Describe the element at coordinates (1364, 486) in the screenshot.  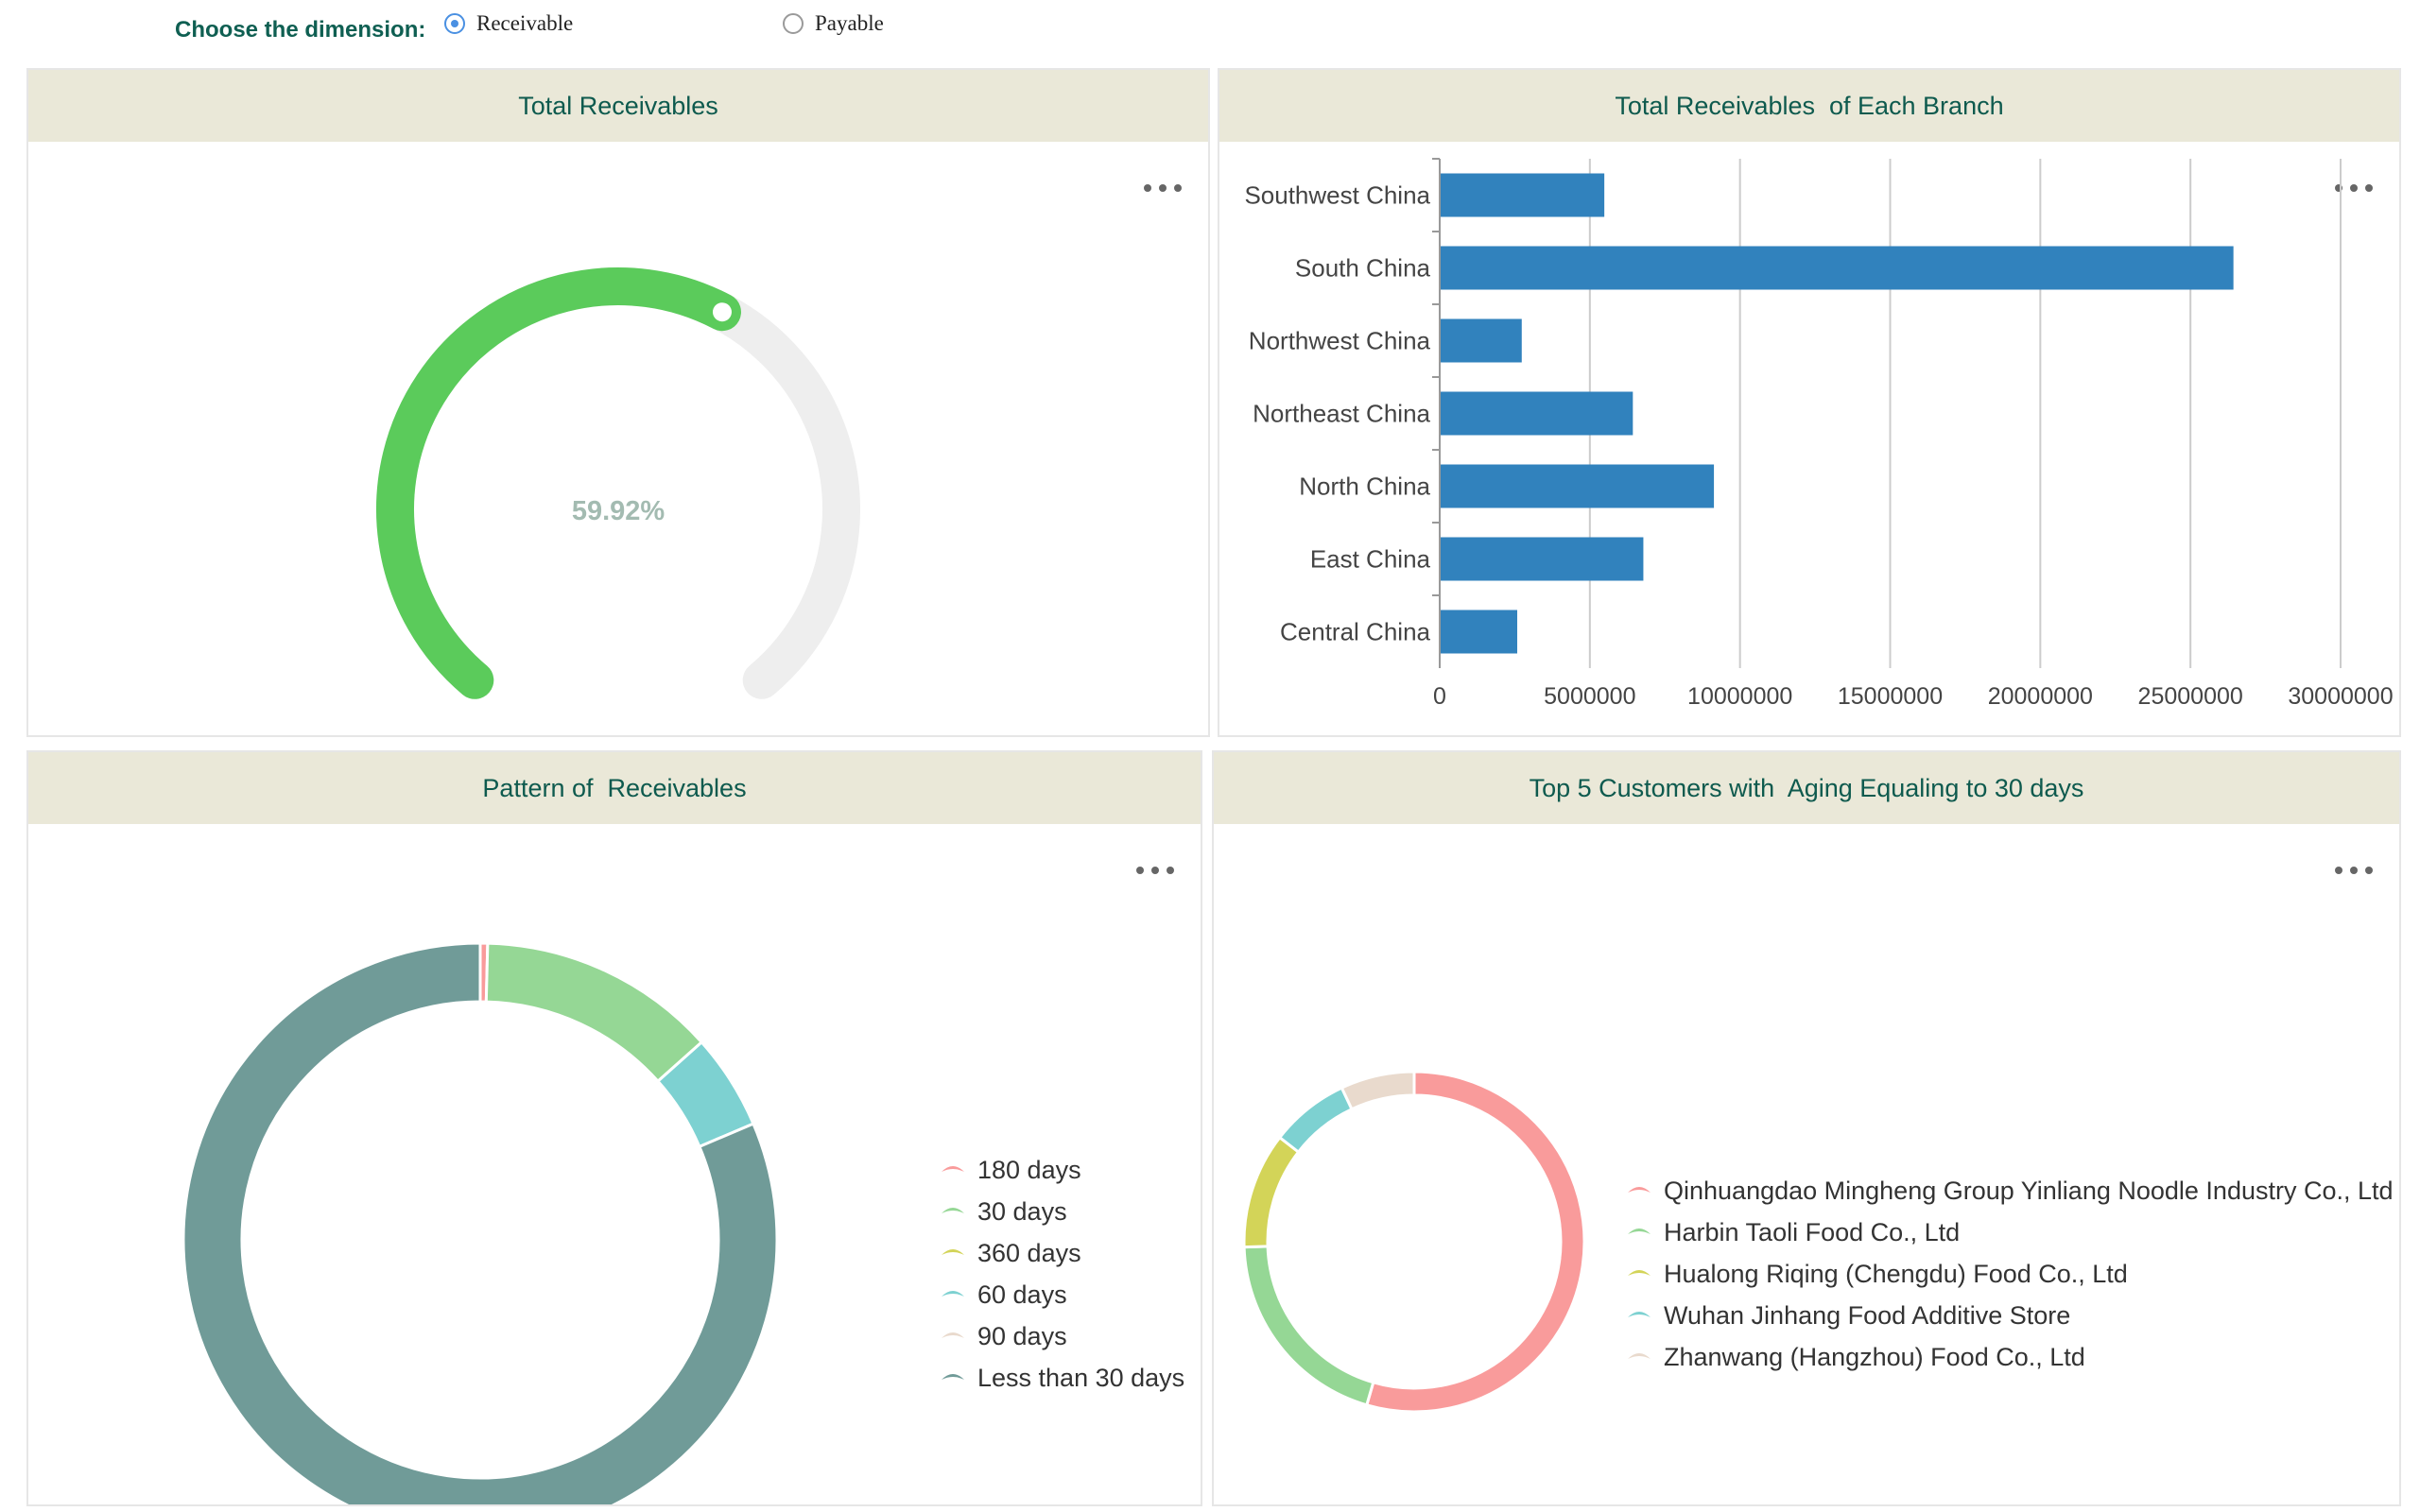
I see `y-category-label: North China` at that location.